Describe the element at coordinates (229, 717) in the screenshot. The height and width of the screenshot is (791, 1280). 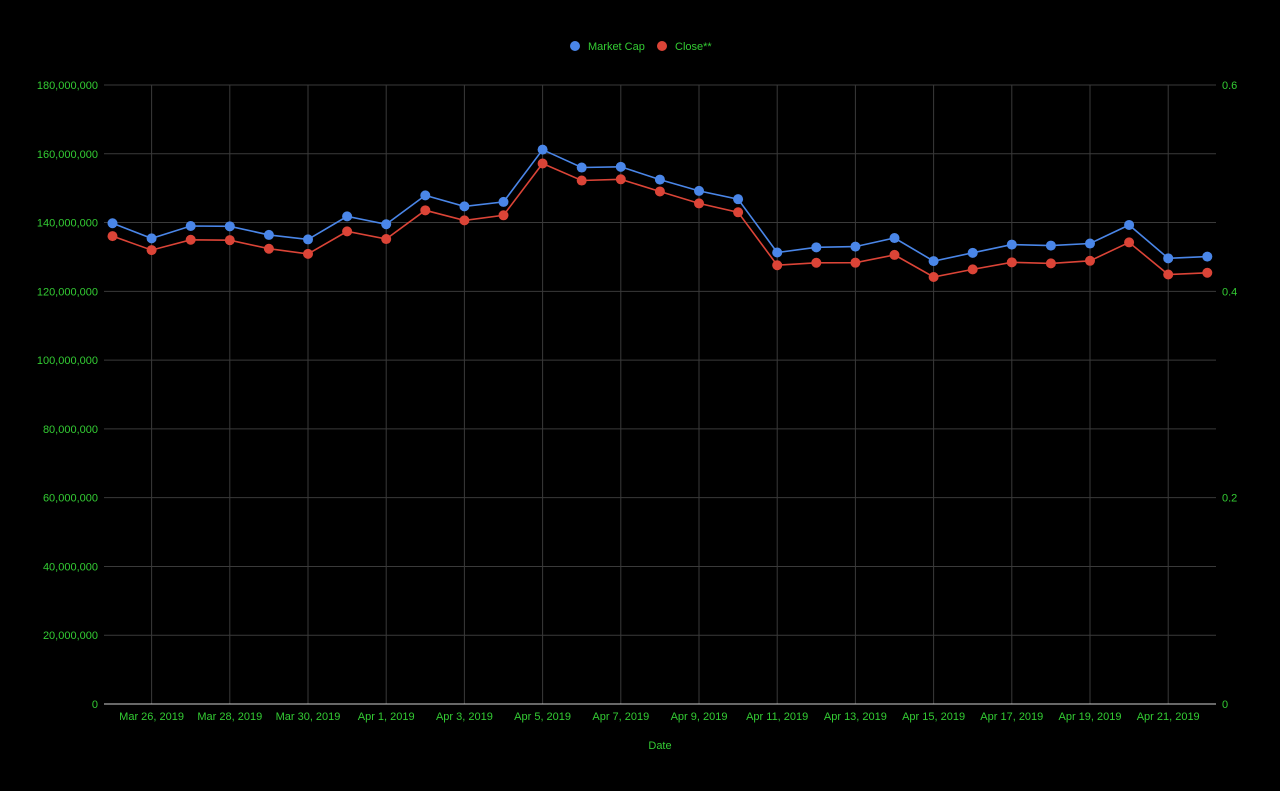
I see `x-tick-label: Mar 28, 2019` at that location.